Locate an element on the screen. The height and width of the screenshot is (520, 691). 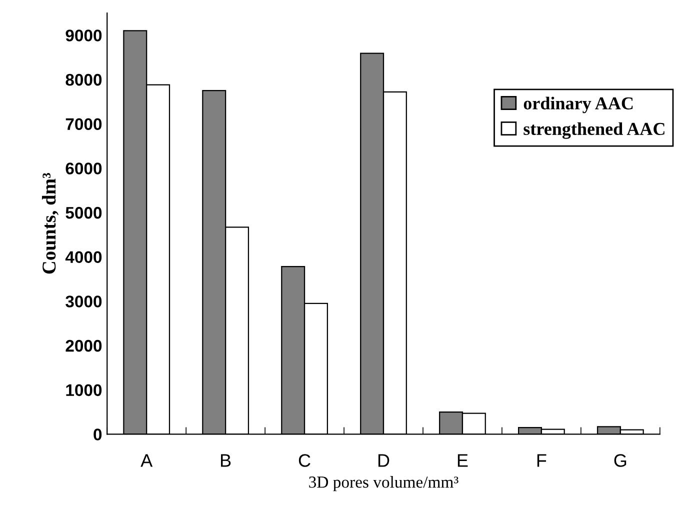
legend-label: ordinary AAC is located at coordinates (578, 105).